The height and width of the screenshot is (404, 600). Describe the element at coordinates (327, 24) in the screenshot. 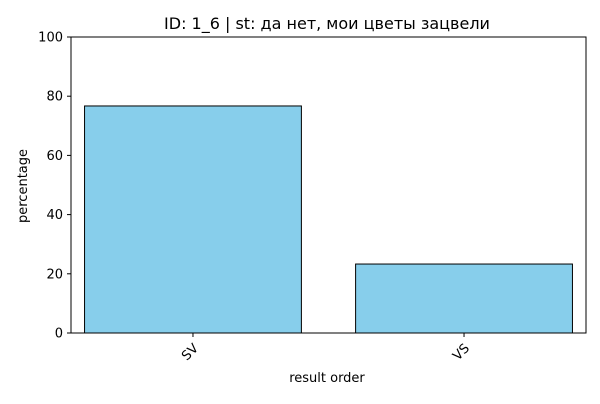

I see `chart-title: ID: 1_6 | st: да нет, мои цветы зацвели` at that location.